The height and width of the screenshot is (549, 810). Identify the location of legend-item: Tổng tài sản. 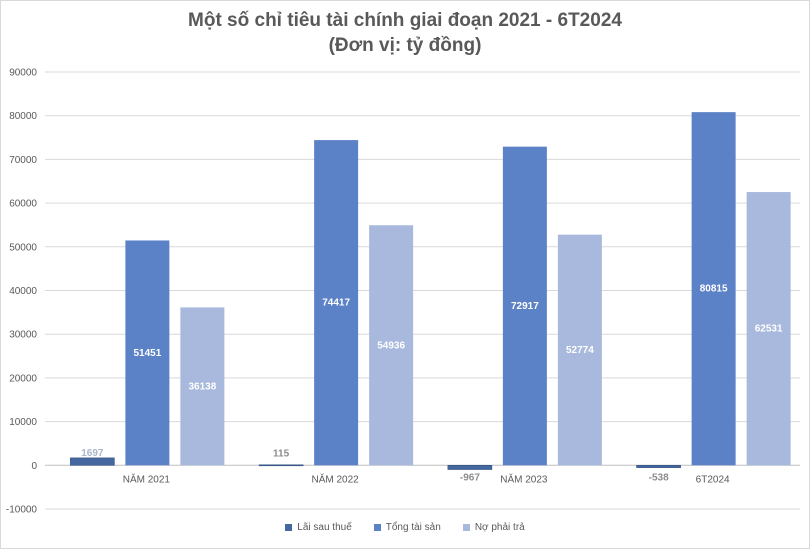
(407, 527).